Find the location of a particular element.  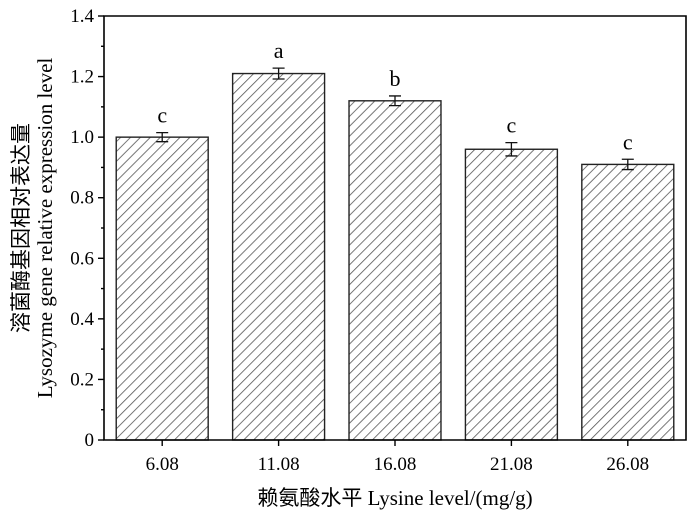

significance-label: a is located at coordinates (279, 50).